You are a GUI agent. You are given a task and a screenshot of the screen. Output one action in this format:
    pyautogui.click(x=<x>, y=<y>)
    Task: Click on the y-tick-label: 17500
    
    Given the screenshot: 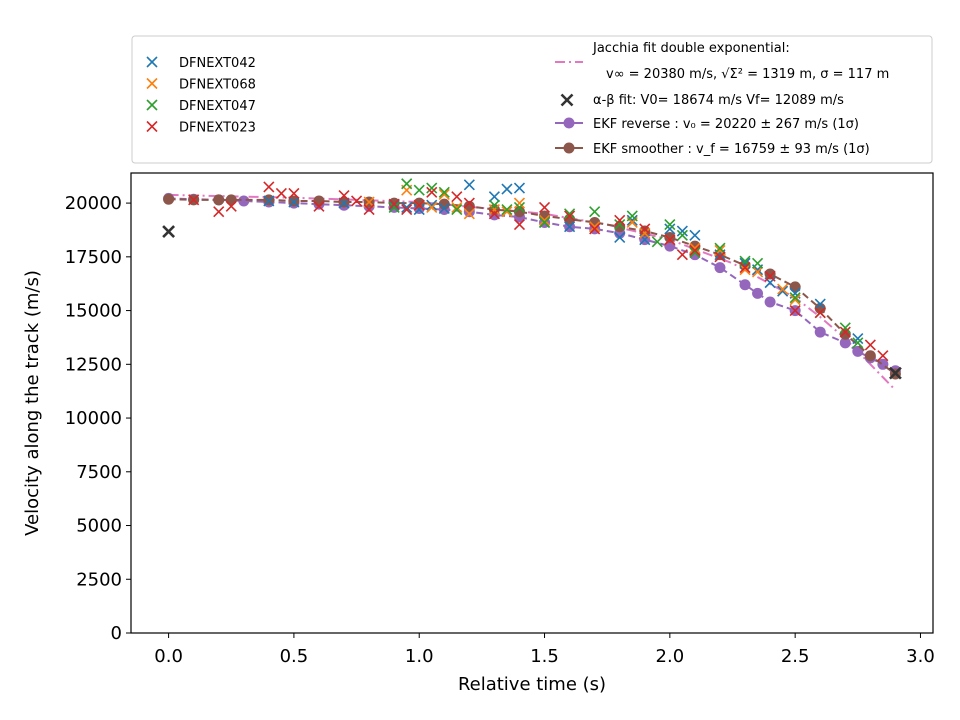 What is the action you would take?
    pyautogui.click(x=93, y=257)
    